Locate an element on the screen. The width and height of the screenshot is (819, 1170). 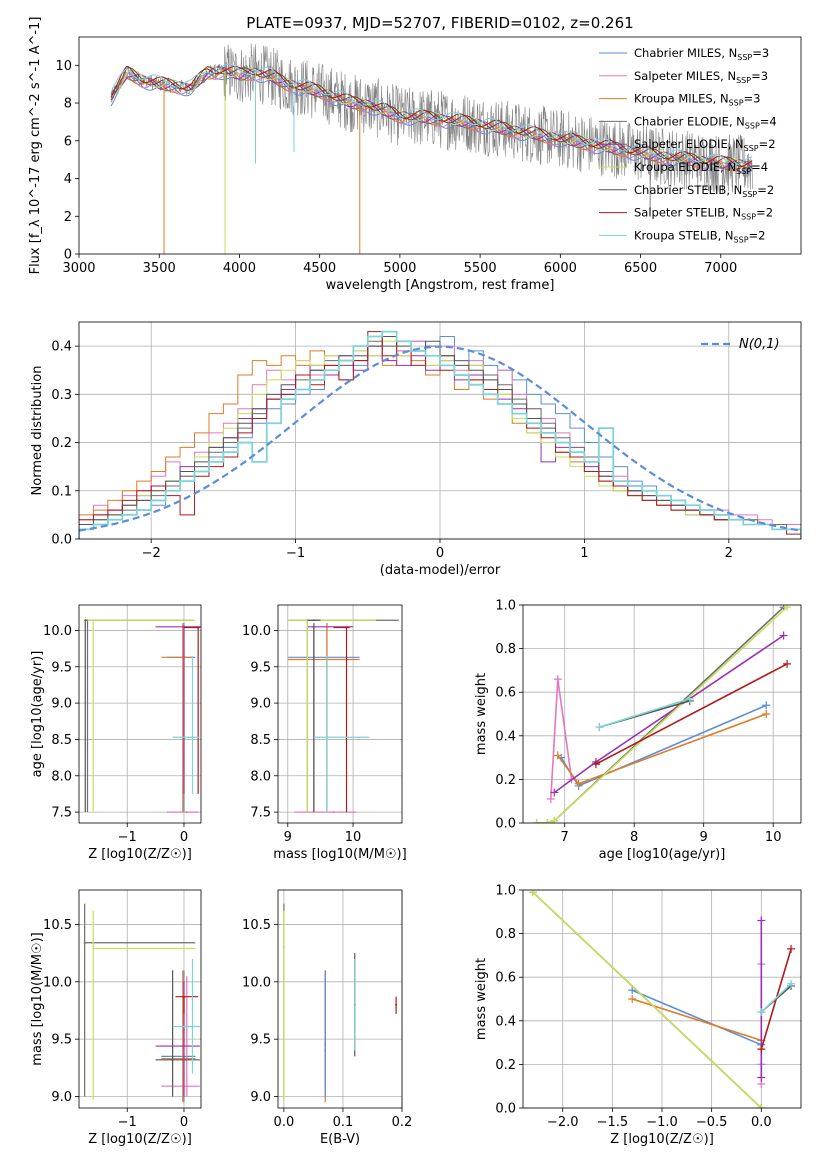
y-axis-label: mass weight is located at coordinates (481, 999).